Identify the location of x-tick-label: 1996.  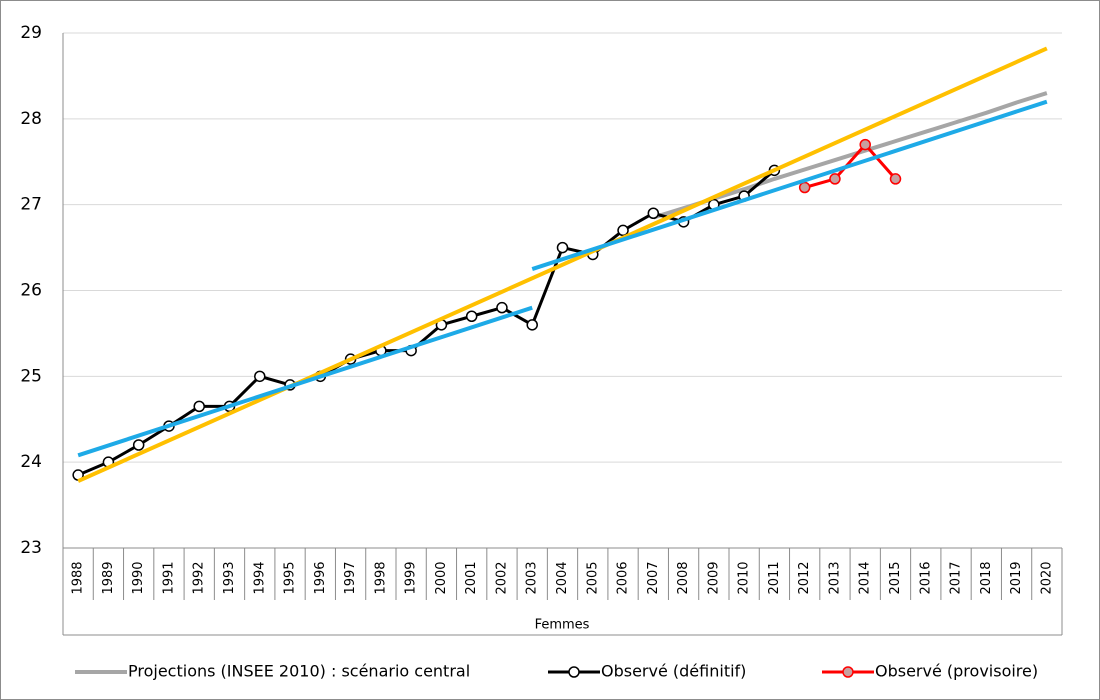
(320, 577).